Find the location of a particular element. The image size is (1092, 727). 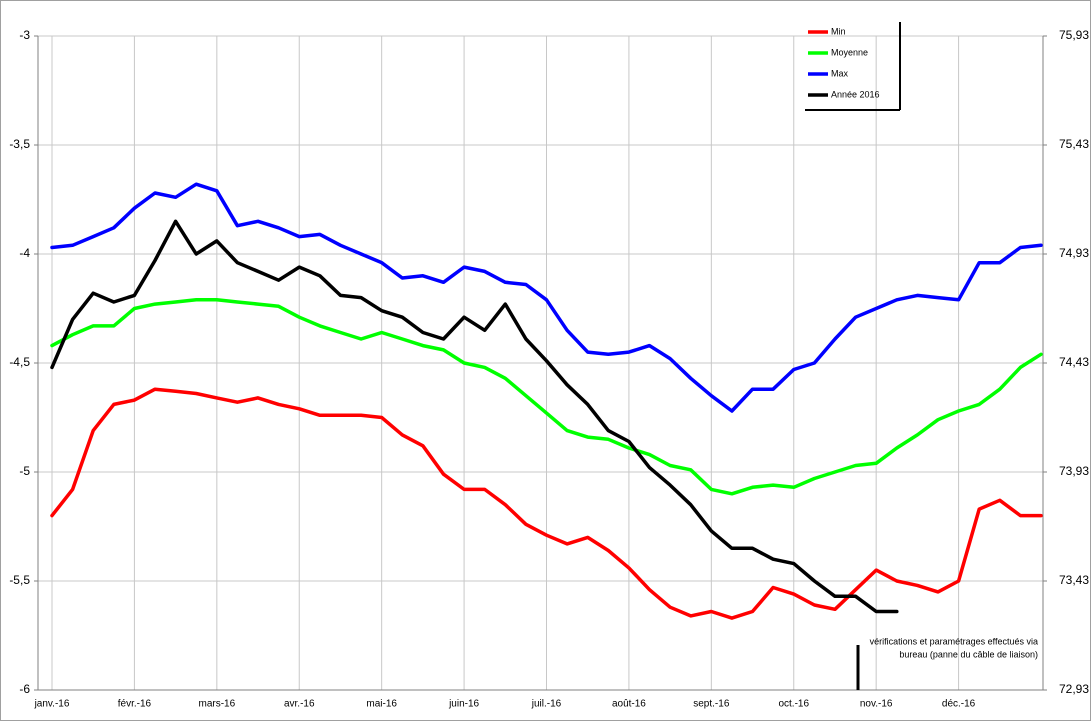

y2-tick-label: 74,93 is located at coordinates (1074, 253).